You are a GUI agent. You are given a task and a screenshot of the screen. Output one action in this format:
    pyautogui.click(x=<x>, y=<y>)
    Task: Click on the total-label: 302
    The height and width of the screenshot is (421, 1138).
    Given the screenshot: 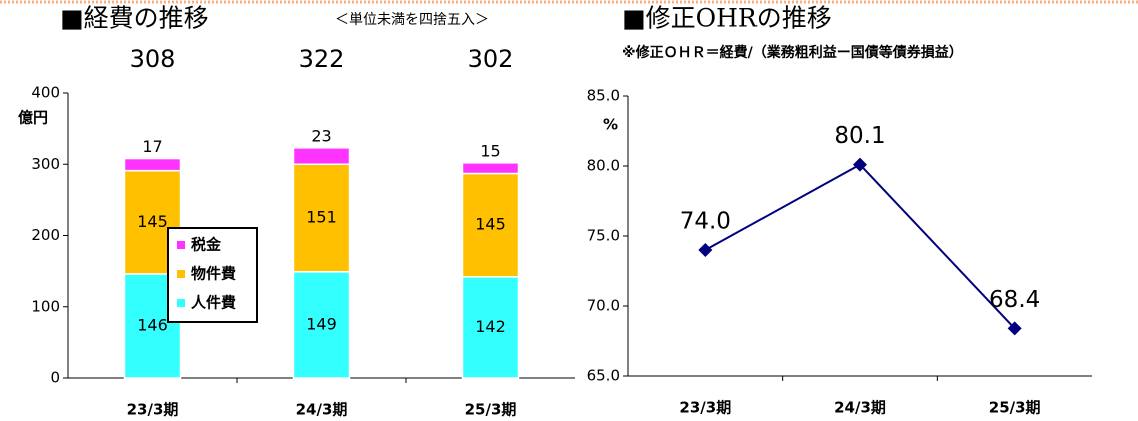 What is the action you would take?
    pyautogui.click(x=491, y=59)
    